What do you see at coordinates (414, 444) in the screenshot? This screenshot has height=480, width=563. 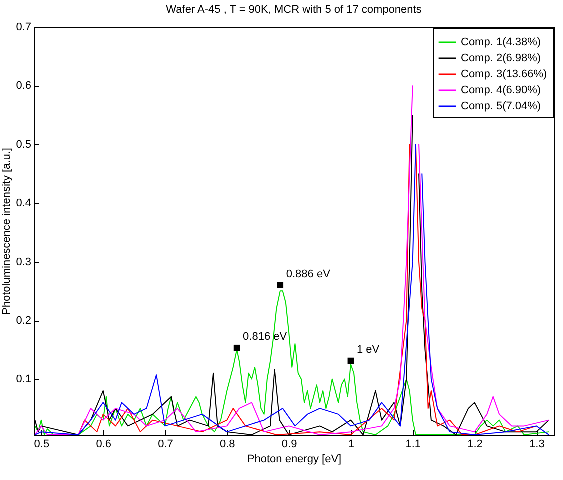 I see `x-tick-label: 1.1` at bounding box center [414, 444].